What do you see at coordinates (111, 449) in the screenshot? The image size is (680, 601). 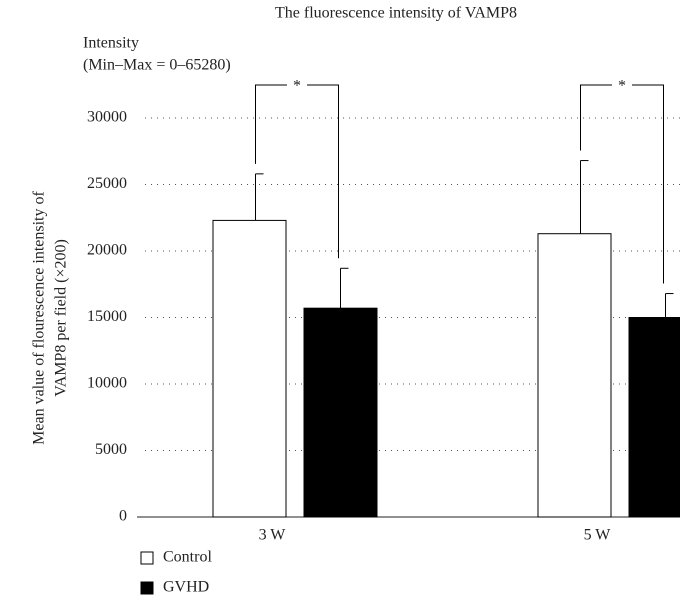 I see `y-tick-label: 5000` at bounding box center [111, 449].